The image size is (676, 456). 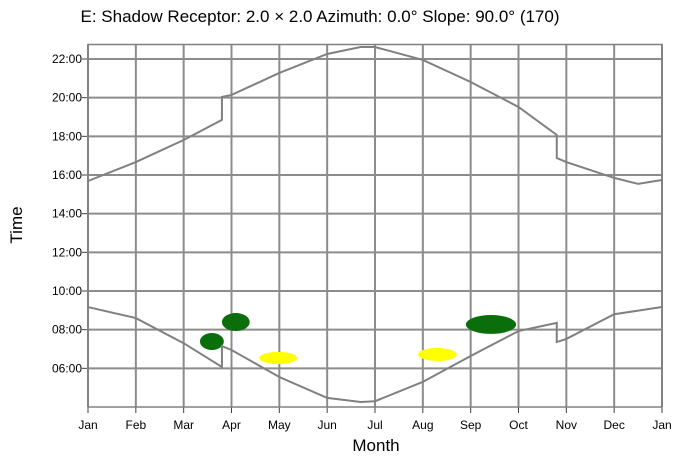 I want to click on y-tick-label: 18:00, so click(x=67, y=136).